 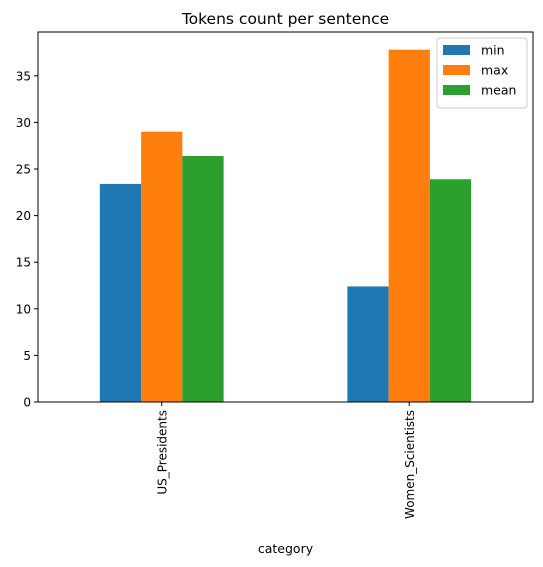 I want to click on x-tick-label: Women_Scientists, so click(x=410, y=464).